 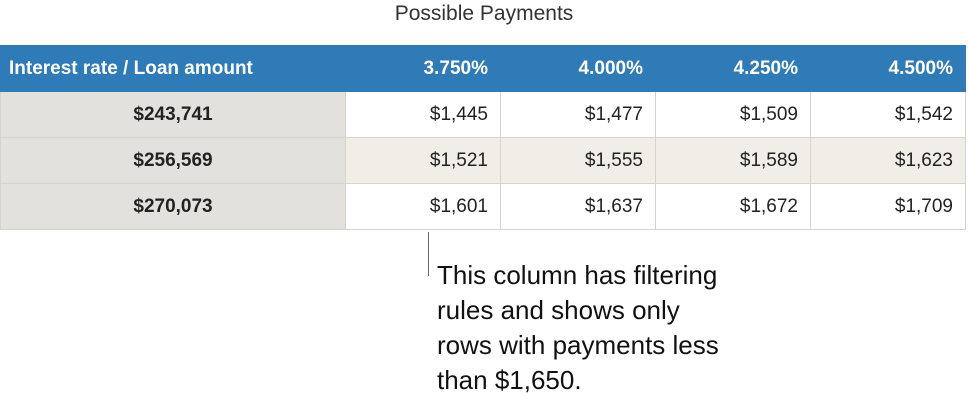 I want to click on cell: $1,623, so click(x=888, y=160).